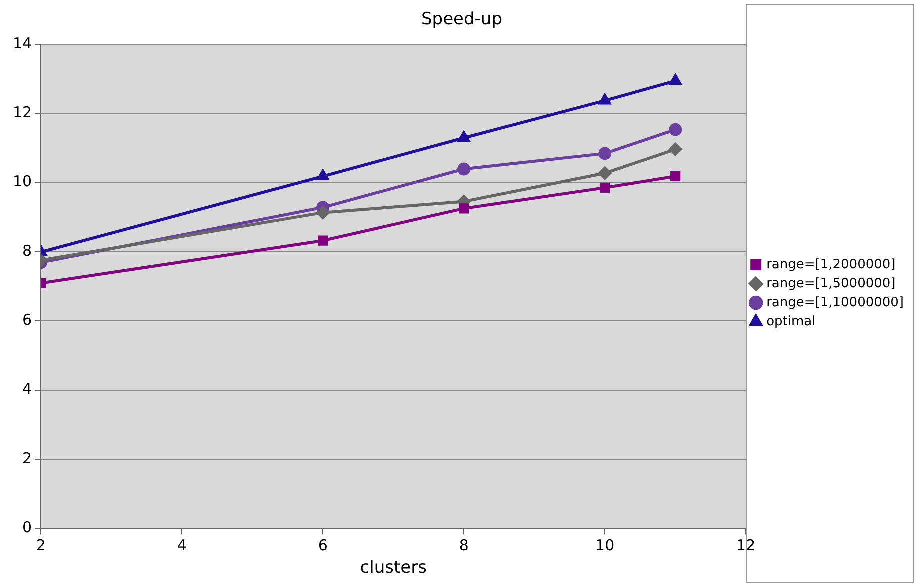 Image resolution: width=916 pixels, height=585 pixels. I want to click on legend-label: range=[1,2000000], so click(831, 264).